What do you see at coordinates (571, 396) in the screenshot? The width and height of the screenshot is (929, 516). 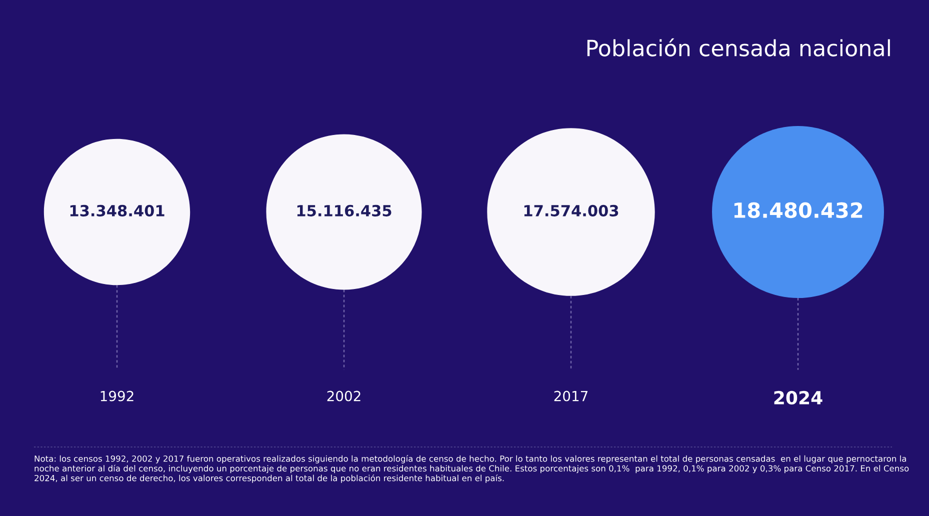 I see `category-label: 2017` at bounding box center [571, 396].